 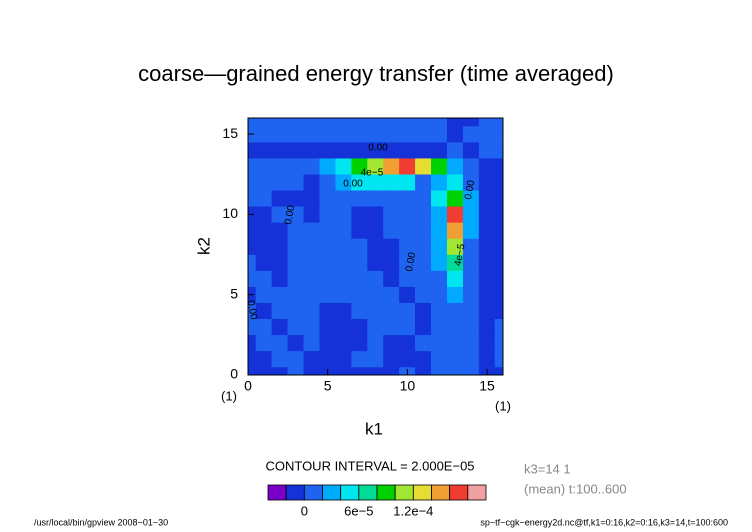 What do you see at coordinates (358, 510) in the screenshot?
I see `colorbar-label: 6e−5` at bounding box center [358, 510].